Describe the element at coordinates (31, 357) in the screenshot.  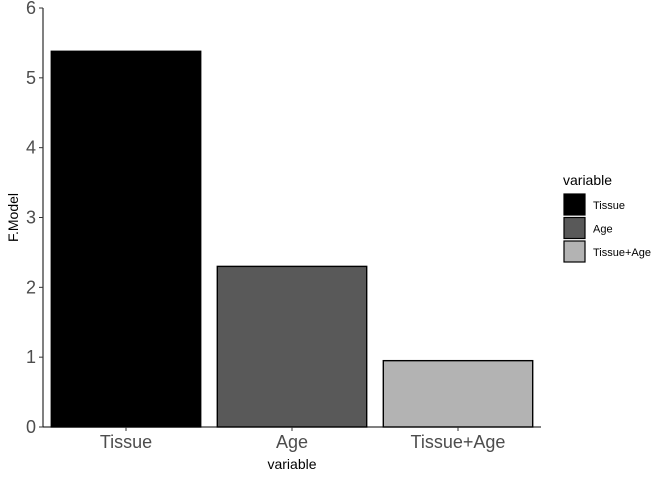
I see `y-tick-label: 1` at that location.